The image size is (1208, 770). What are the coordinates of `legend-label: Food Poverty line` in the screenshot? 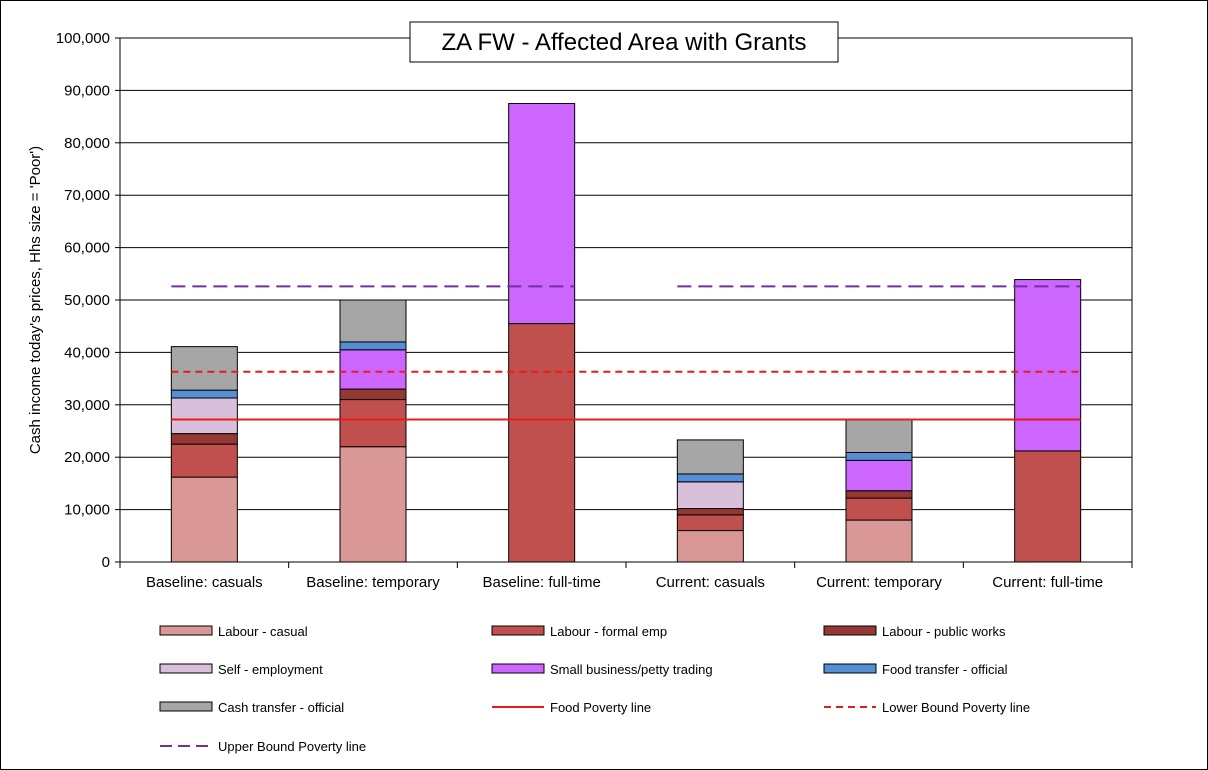 It's located at (600, 707).